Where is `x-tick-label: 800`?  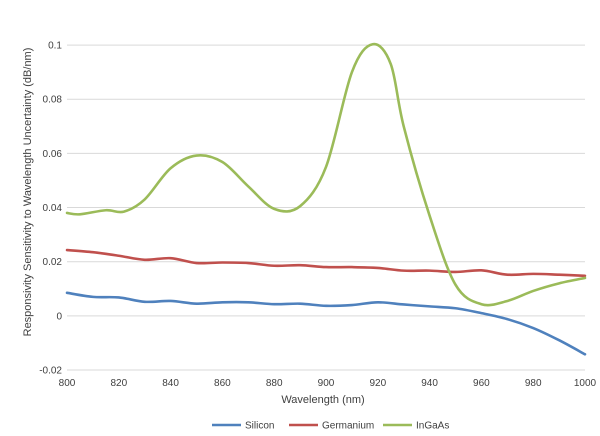 x-tick-label: 800 is located at coordinates (67, 383).